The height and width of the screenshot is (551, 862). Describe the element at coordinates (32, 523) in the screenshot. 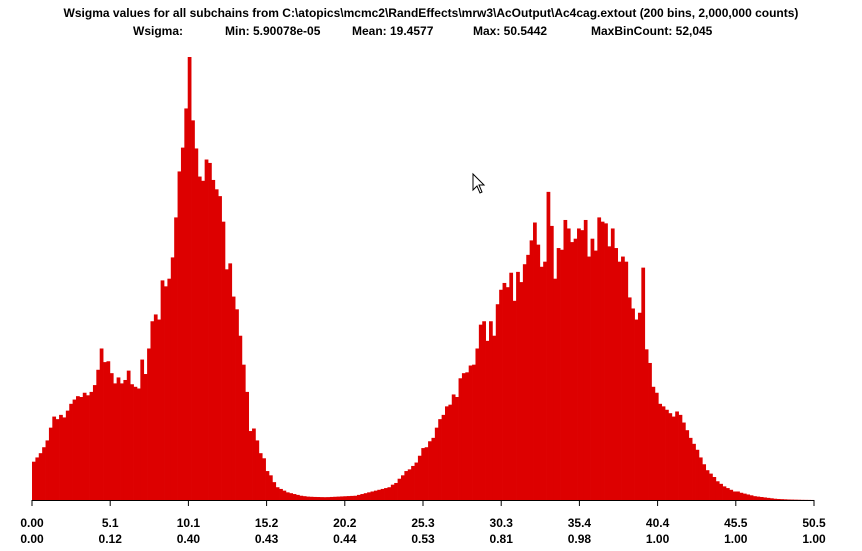

I see `x-tick-label: 0.00` at that location.